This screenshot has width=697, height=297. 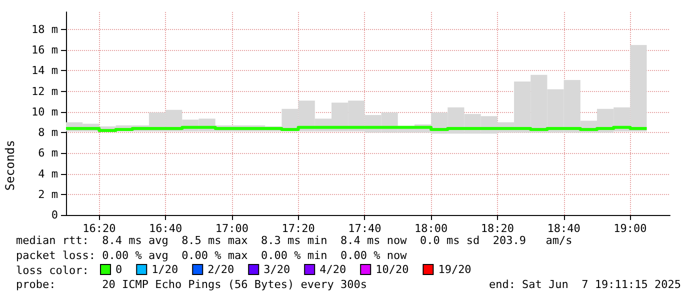 What do you see at coordinates (45, 91) in the screenshot?
I see `y-tick-label: 12 m` at bounding box center [45, 91].